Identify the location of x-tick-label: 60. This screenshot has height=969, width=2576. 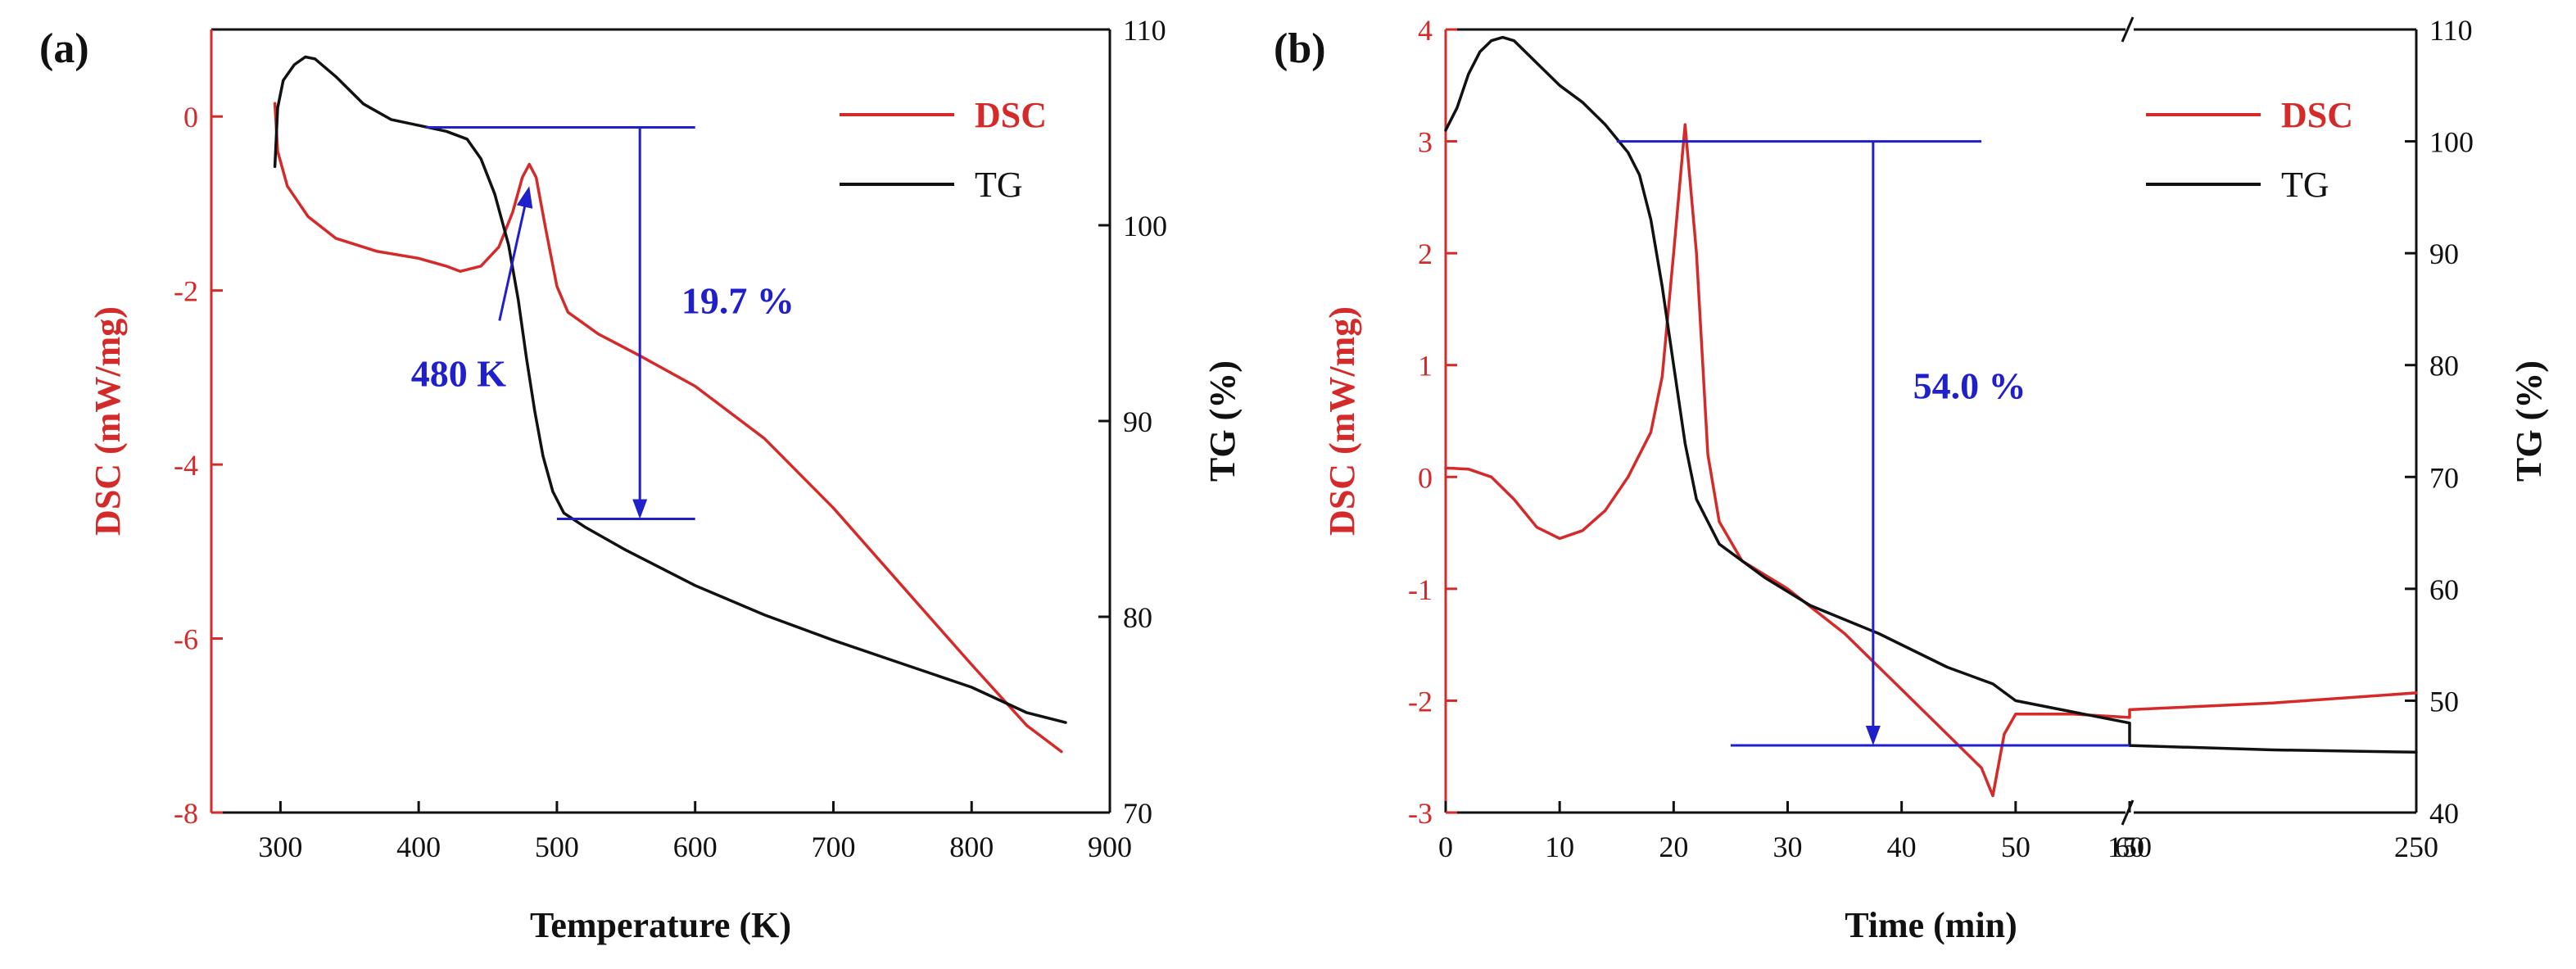
(2129, 847).